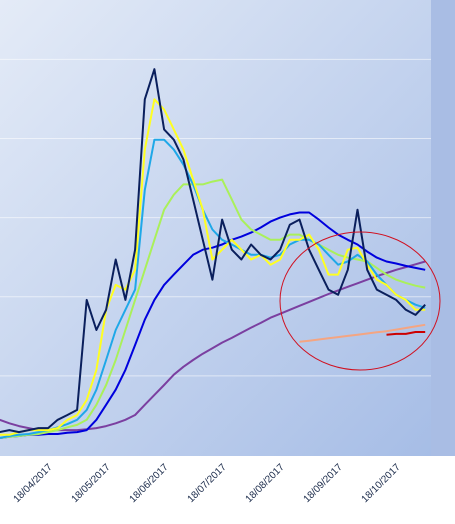  What do you see at coordinates (265, 483) in the screenshot?
I see `x-tick-label: 18/08/2017` at bounding box center [265, 483].